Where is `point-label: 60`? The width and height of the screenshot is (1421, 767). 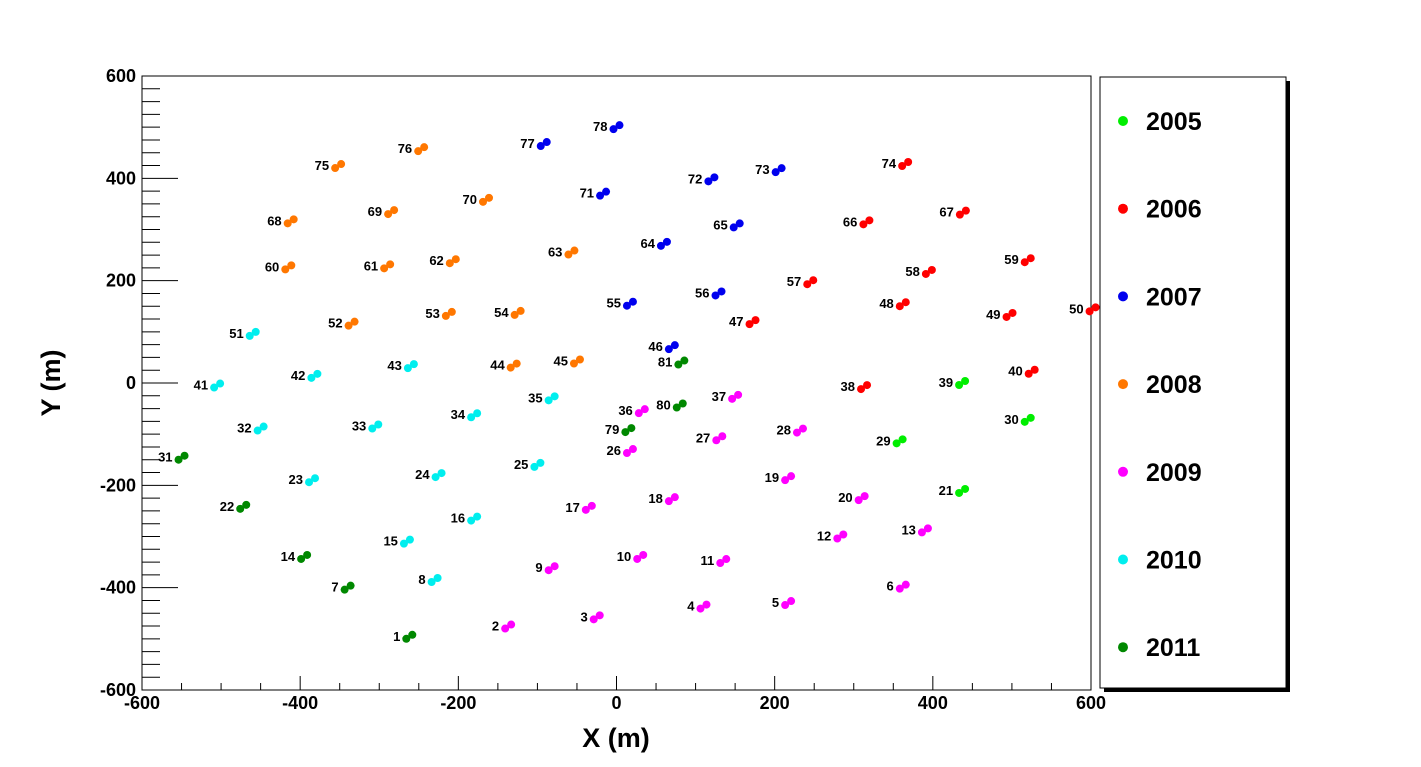
point-label: 60 is located at coordinates (272, 266).